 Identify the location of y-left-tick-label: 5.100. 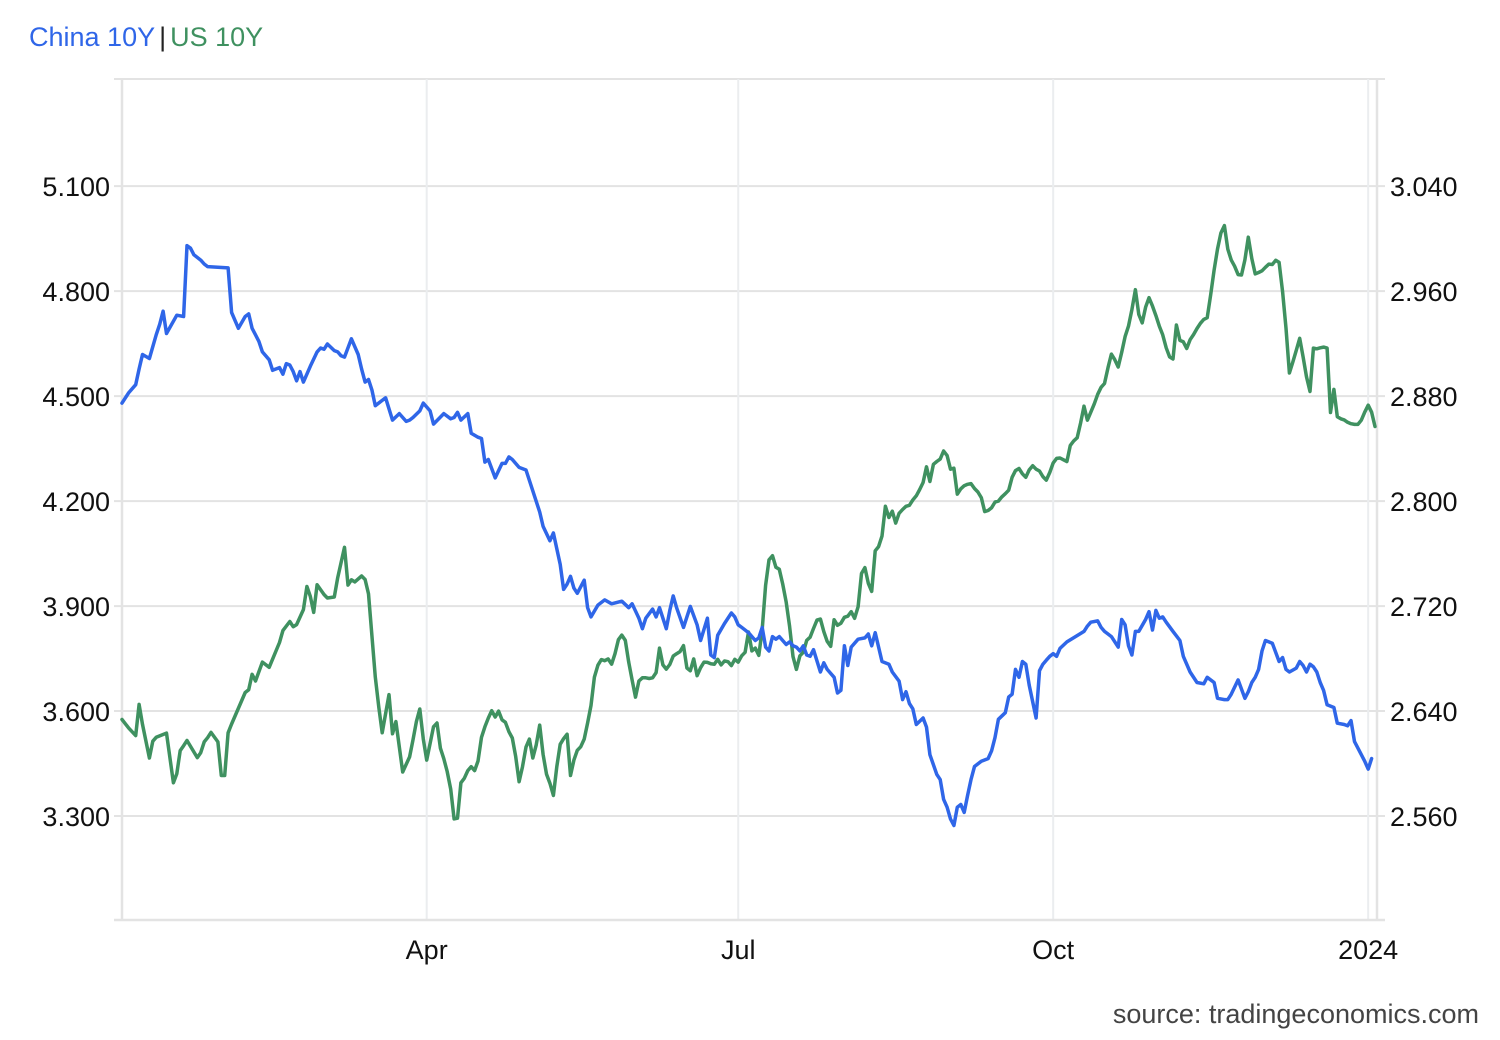
(76, 187).